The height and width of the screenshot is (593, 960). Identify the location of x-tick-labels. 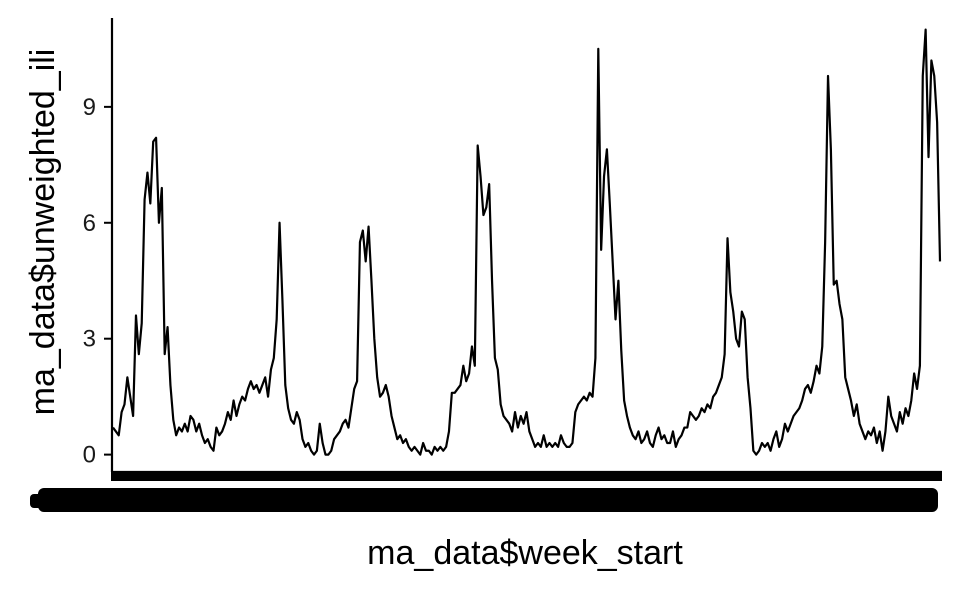
(484, 500).